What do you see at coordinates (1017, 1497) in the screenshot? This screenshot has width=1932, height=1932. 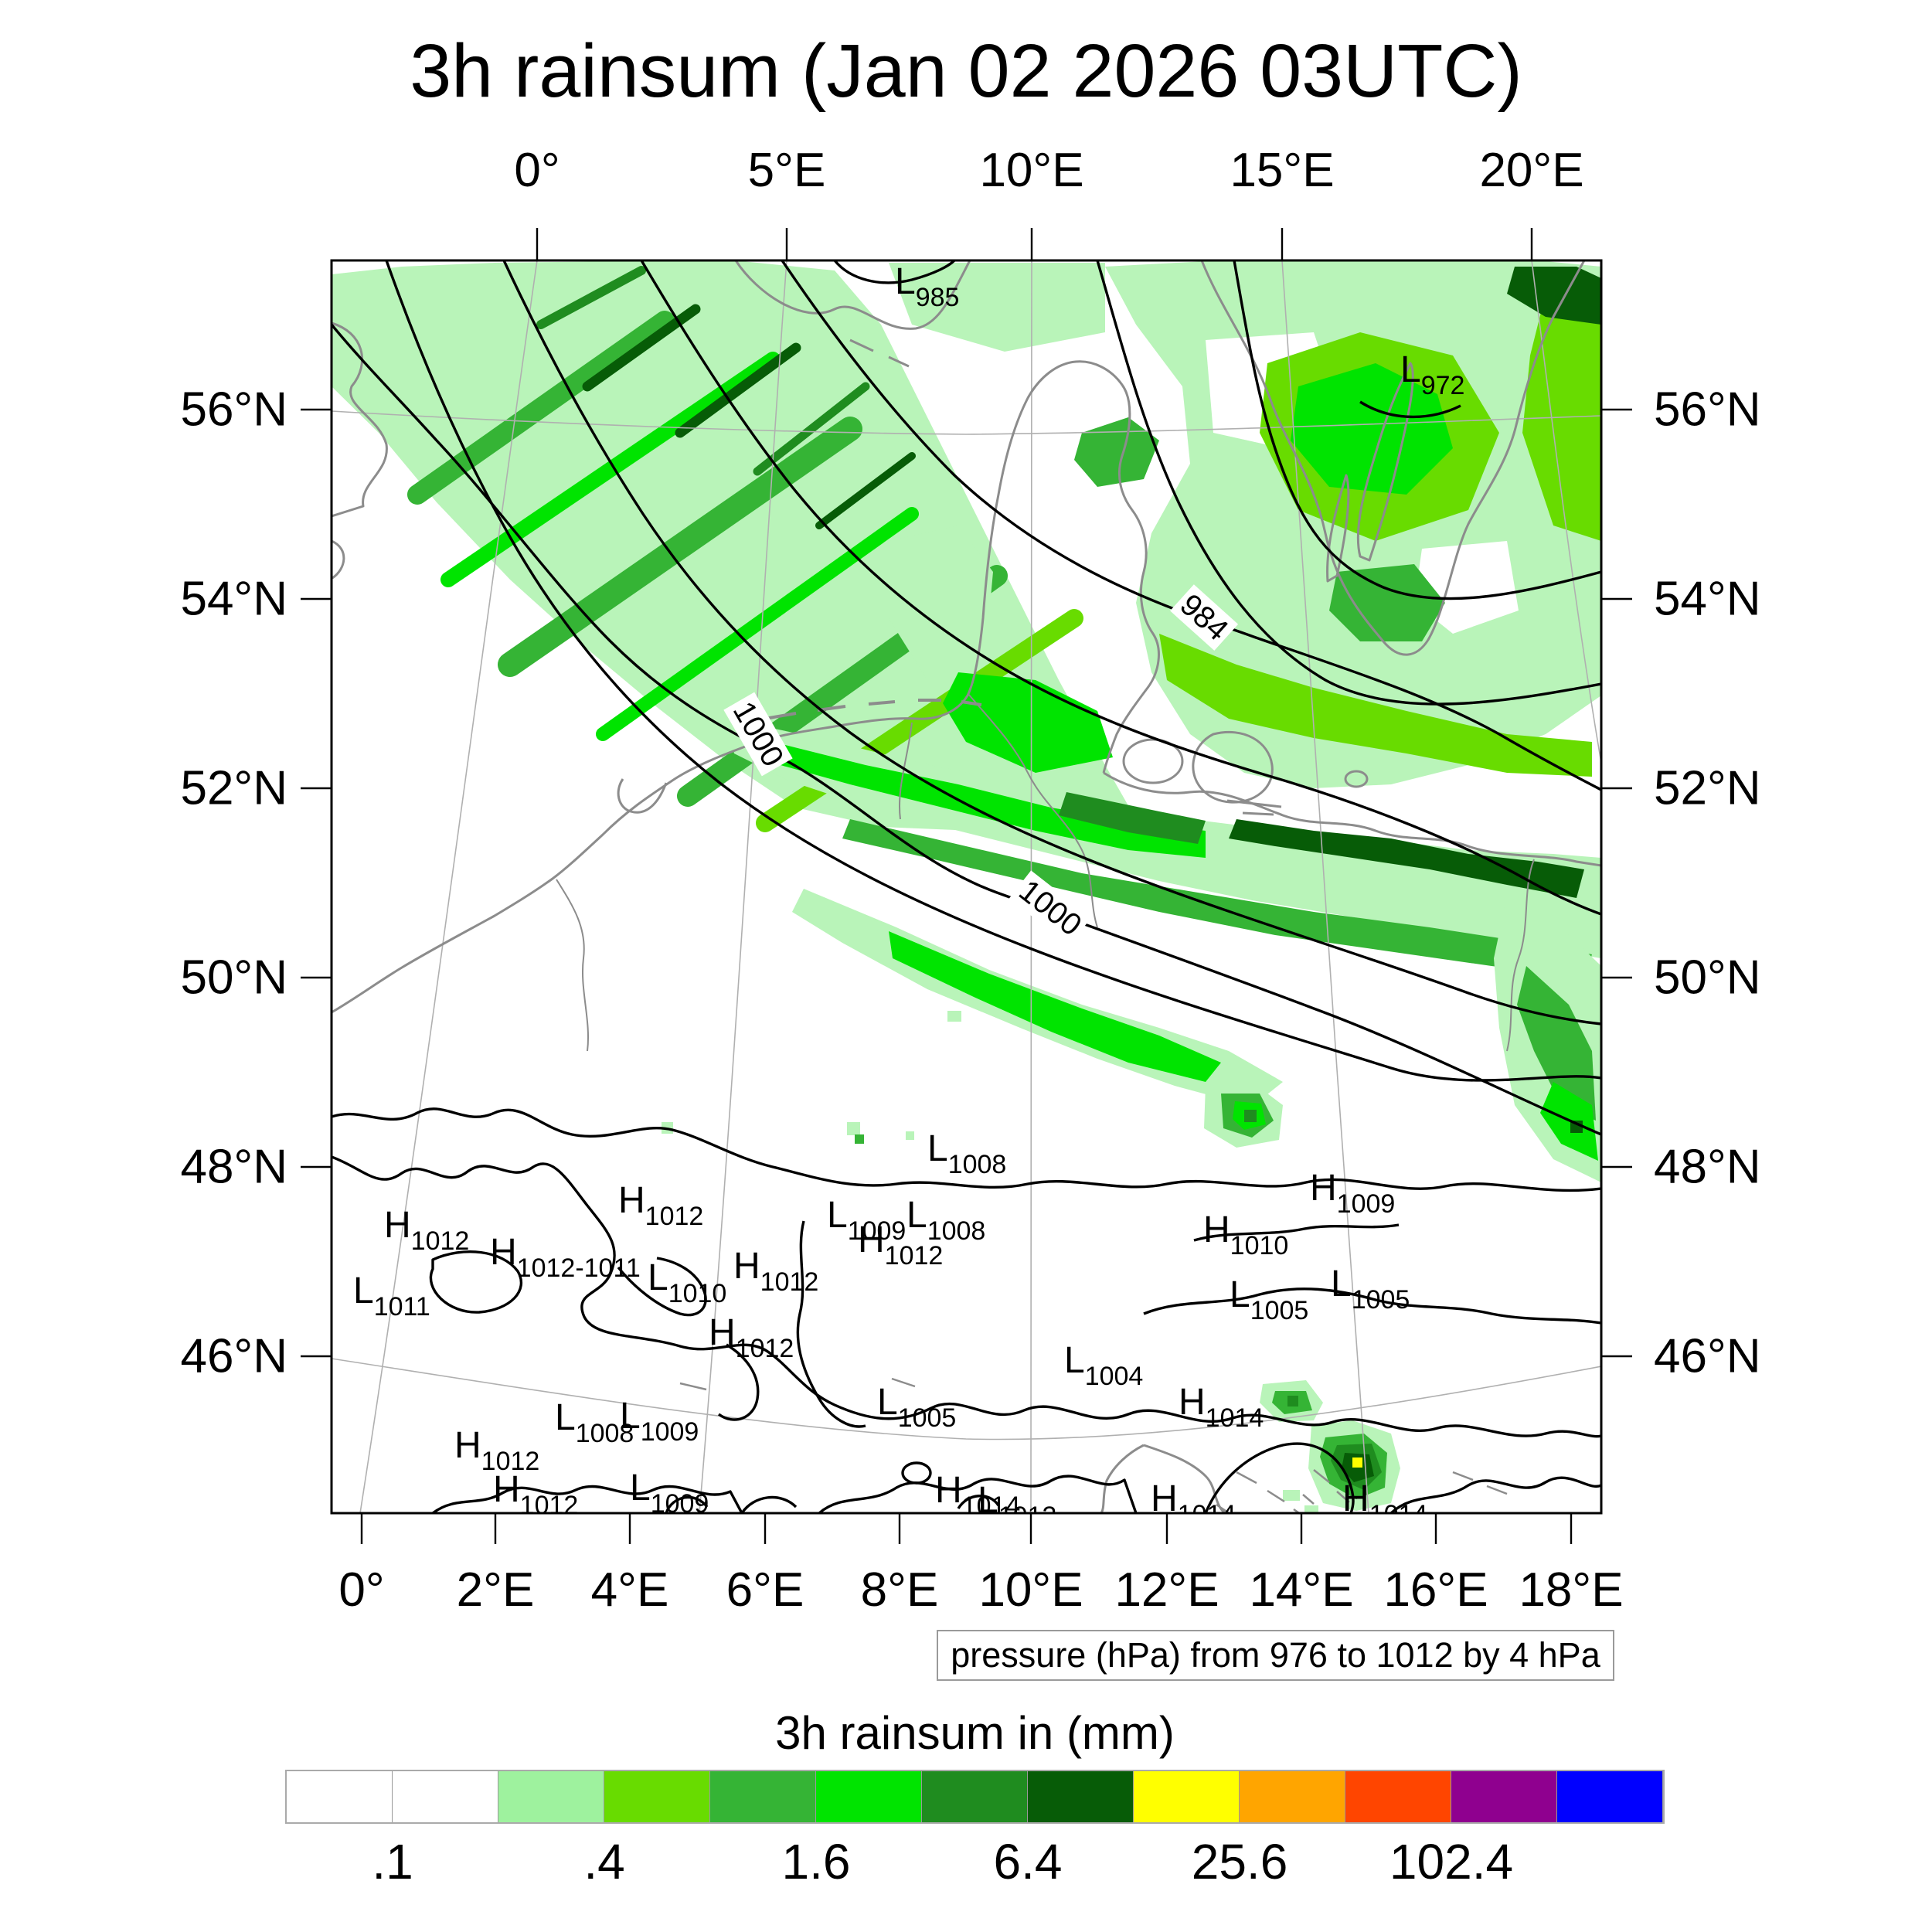 I see `pressure-center-l1012: L1012` at bounding box center [1017, 1497].